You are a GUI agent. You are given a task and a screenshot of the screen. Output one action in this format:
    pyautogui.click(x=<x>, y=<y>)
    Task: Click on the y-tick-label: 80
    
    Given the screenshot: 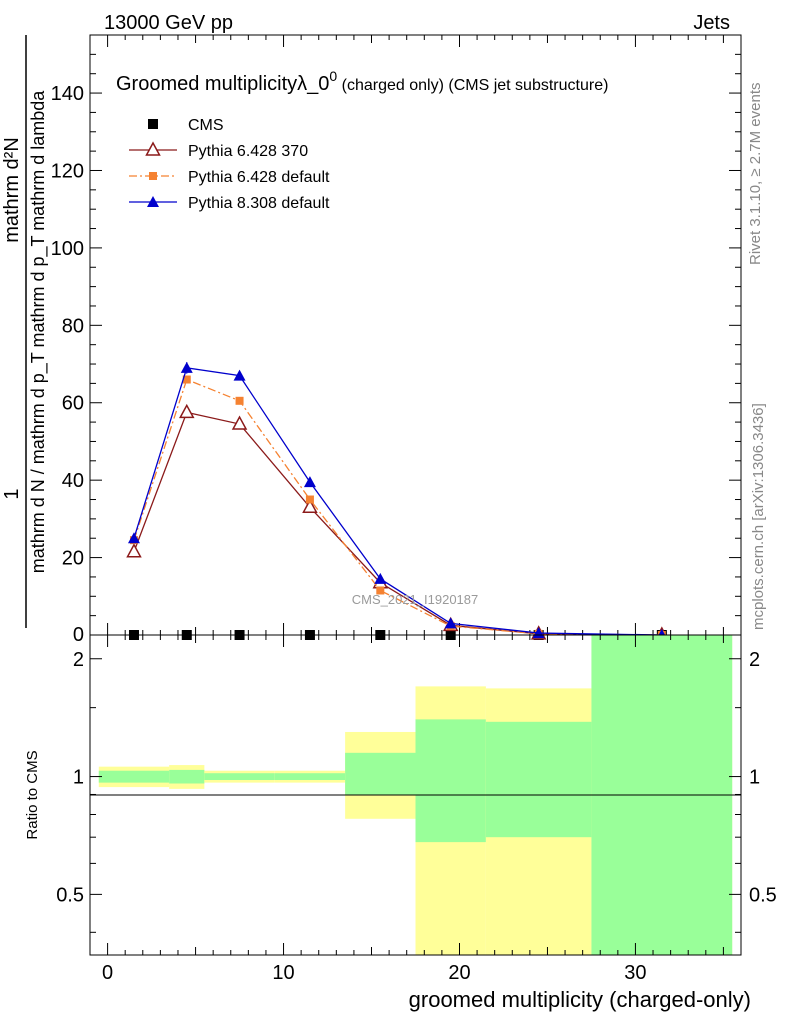 What is the action you would take?
    pyautogui.click(x=73, y=326)
    